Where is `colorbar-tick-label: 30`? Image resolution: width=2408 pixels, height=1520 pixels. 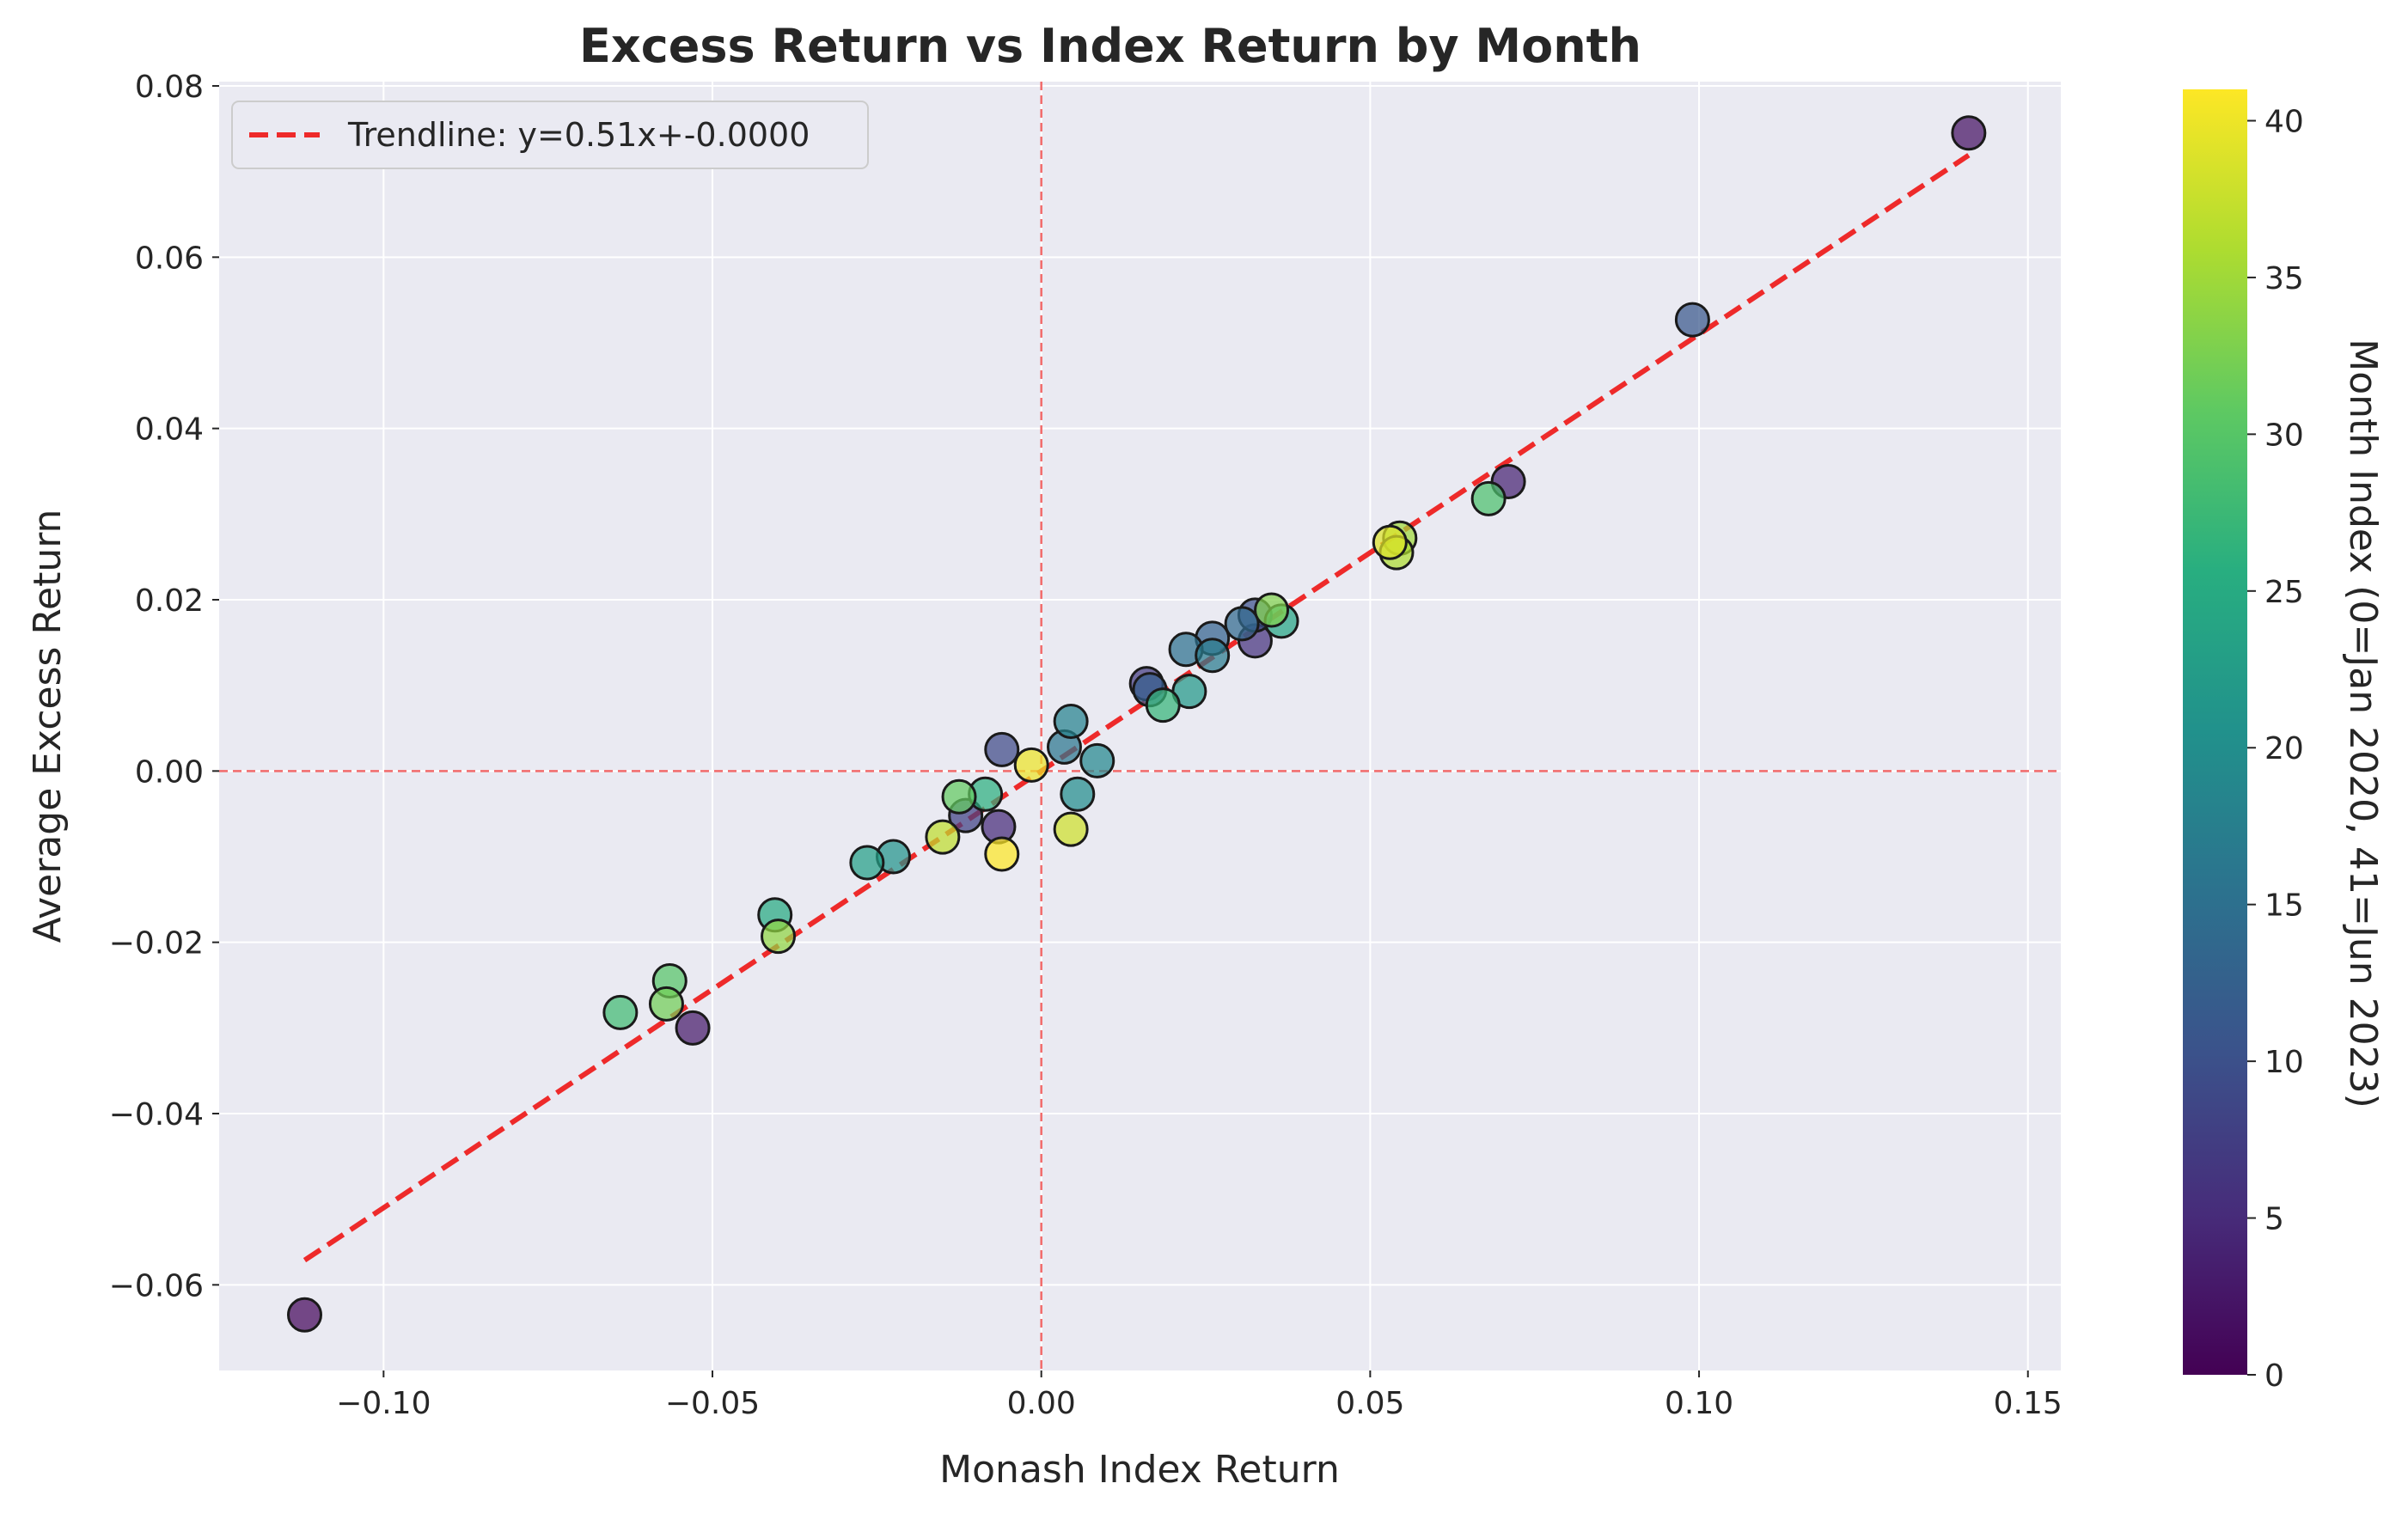
colorbar-tick-label: 30 is located at coordinates (2284, 435).